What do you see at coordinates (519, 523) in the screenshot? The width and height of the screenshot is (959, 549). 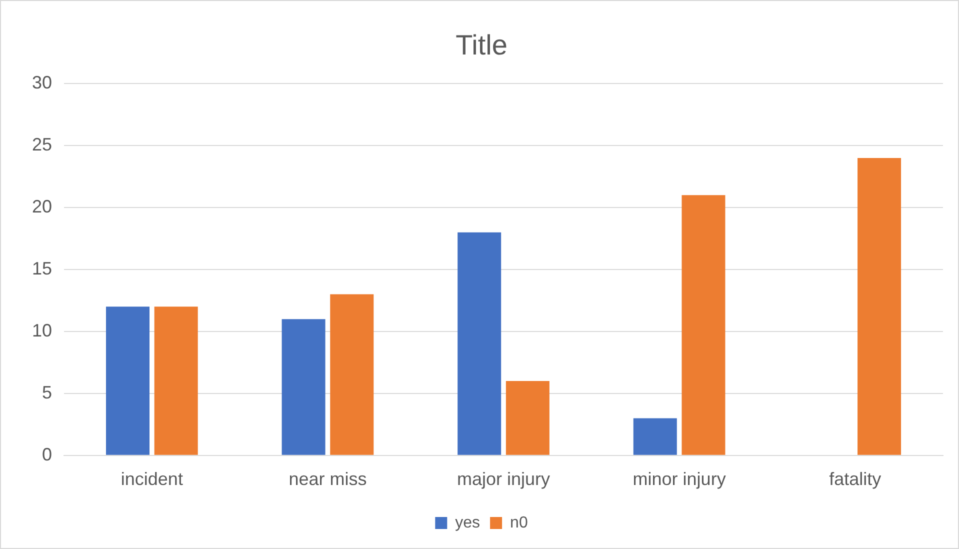 I see `legend-label: n0` at bounding box center [519, 523].